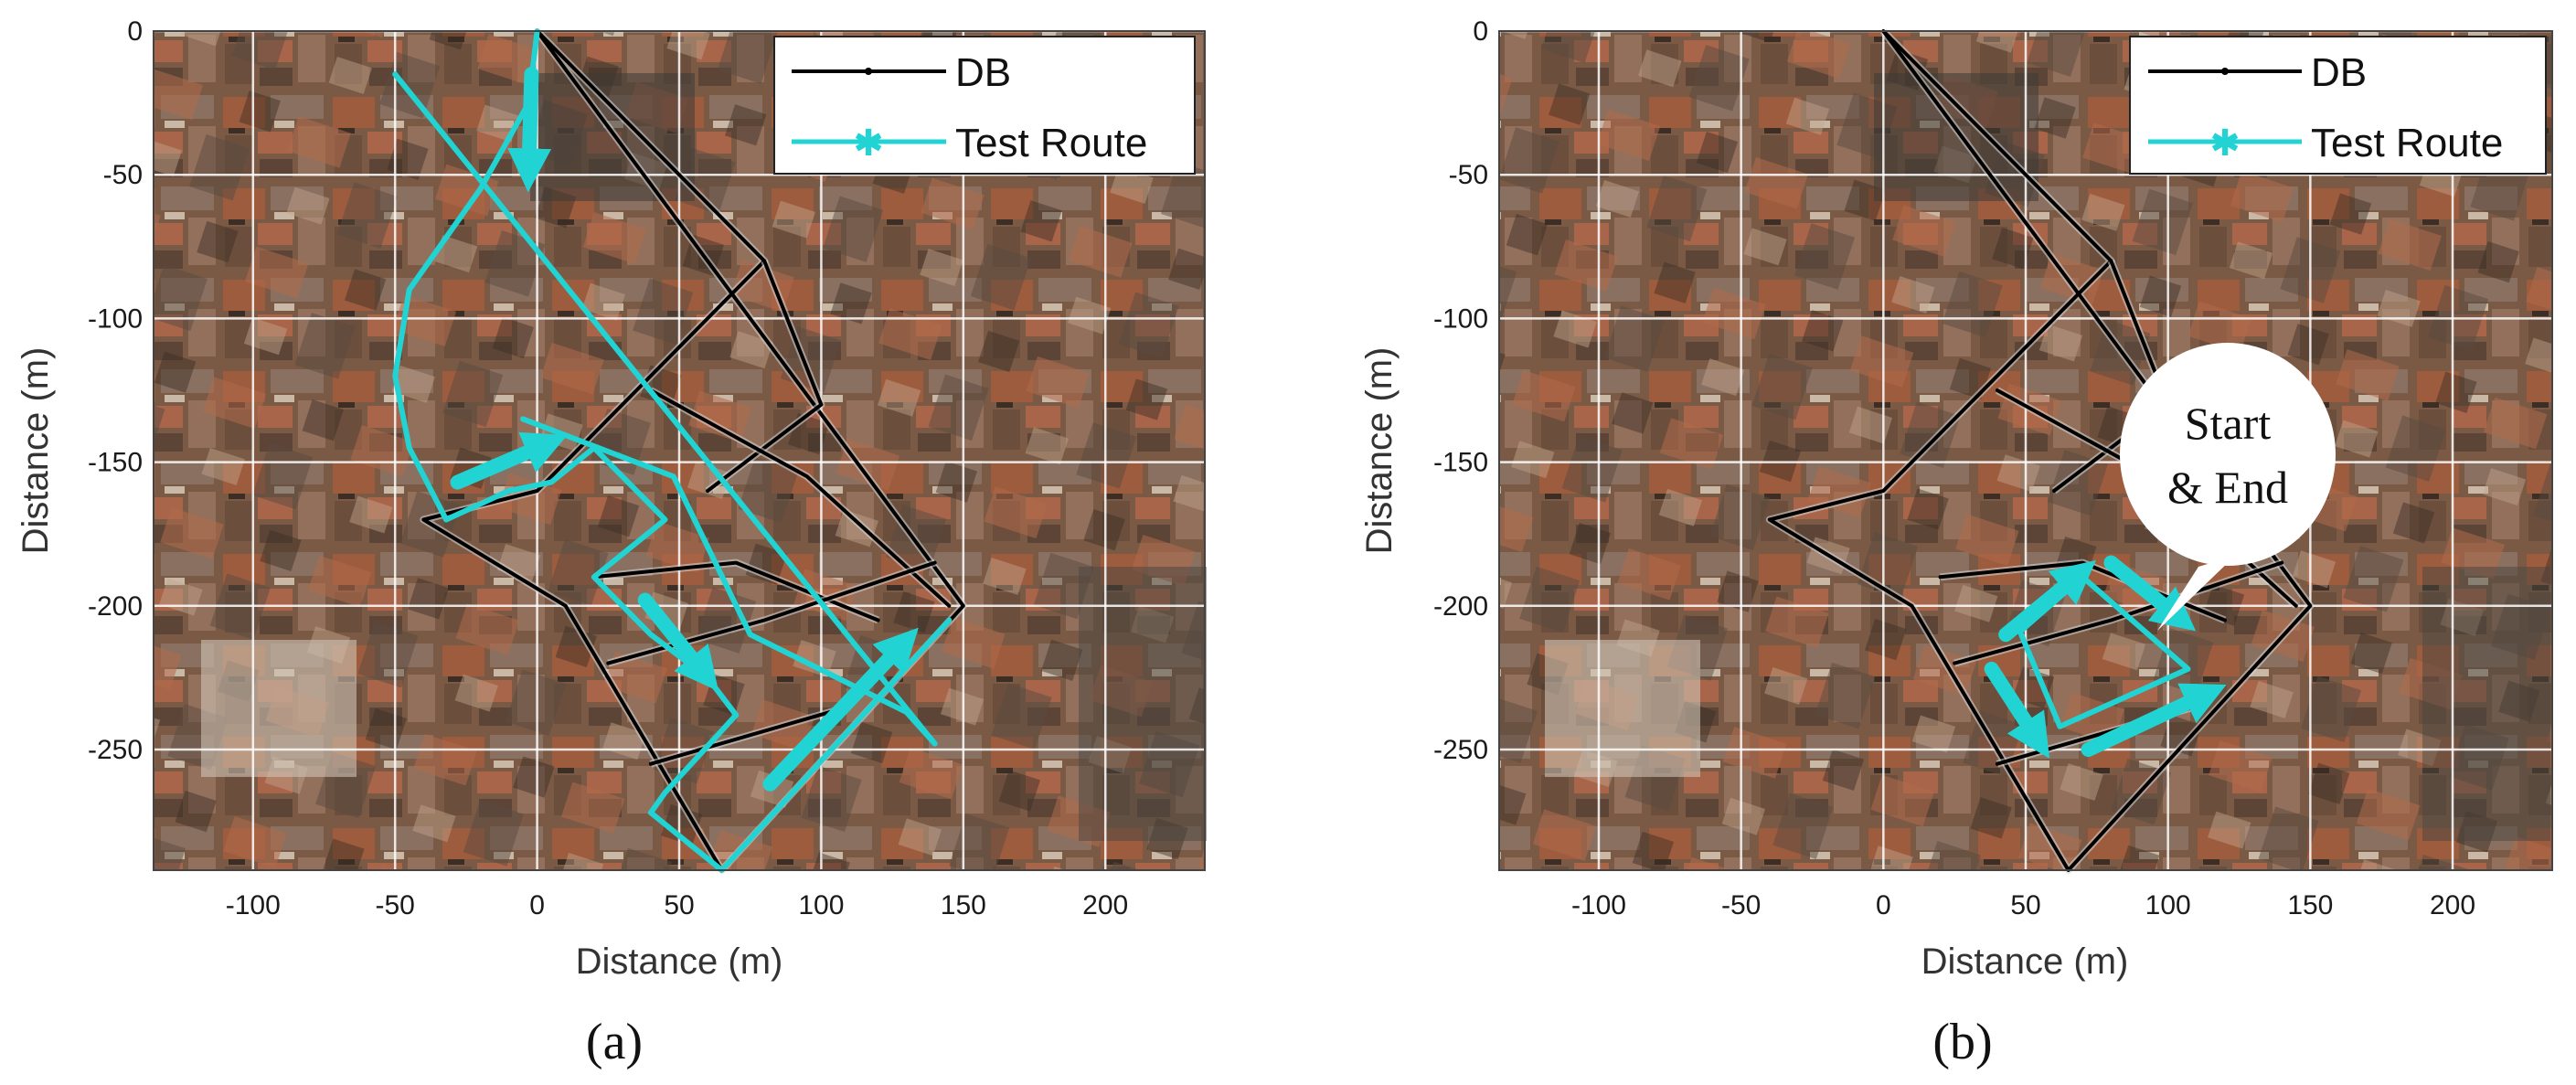  I want to click on caption-a: (a), so click(614, 1042).